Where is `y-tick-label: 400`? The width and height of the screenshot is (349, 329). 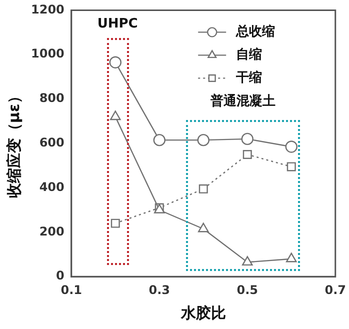
y-tick-label: 400 is located at coordinates (51, 187).